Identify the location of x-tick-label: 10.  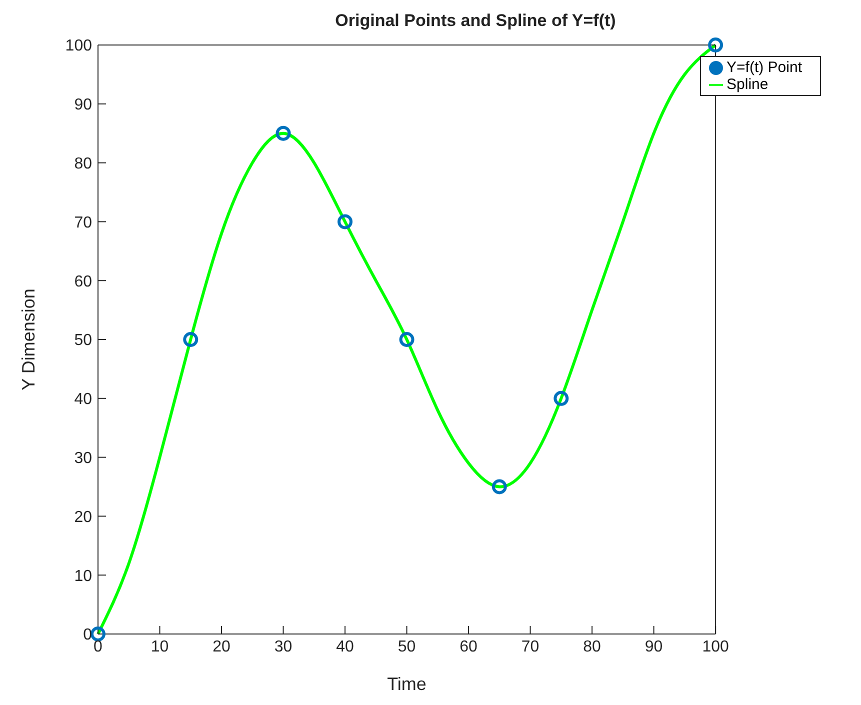
(159, 647).